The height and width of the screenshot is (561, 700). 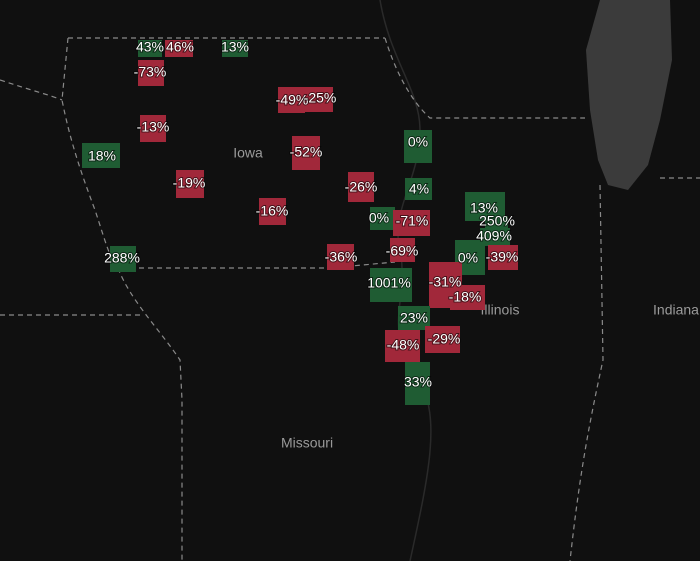 I want to click on change-label: -29%, so click(x=444, y=339).